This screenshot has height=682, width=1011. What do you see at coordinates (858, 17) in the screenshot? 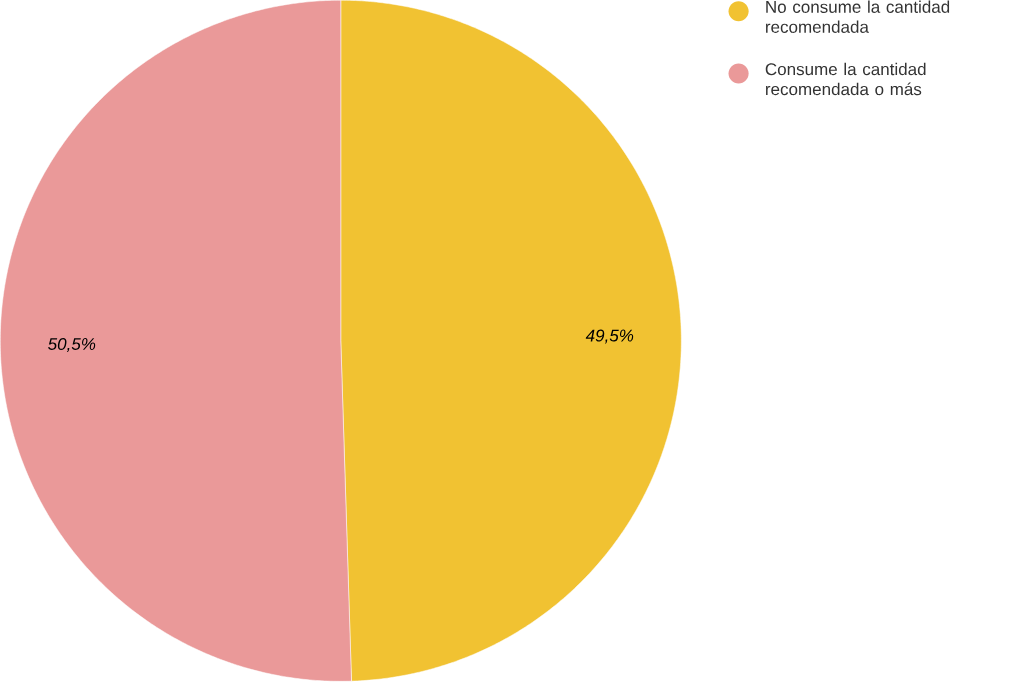
I see `legend-label: No consume la cantidad recomendada` at bounding box center [858, 17].